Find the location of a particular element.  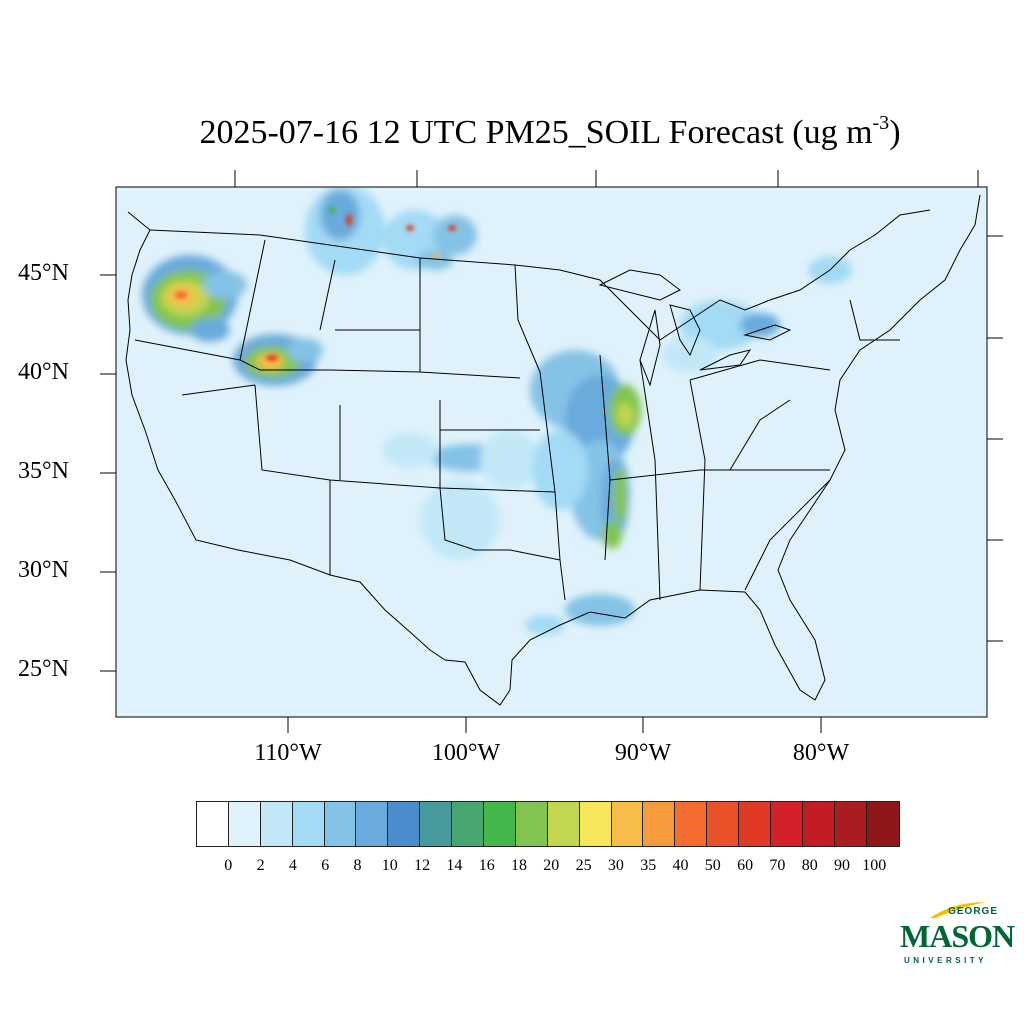

pm25-hotspots is located at coordinates (315, 283).